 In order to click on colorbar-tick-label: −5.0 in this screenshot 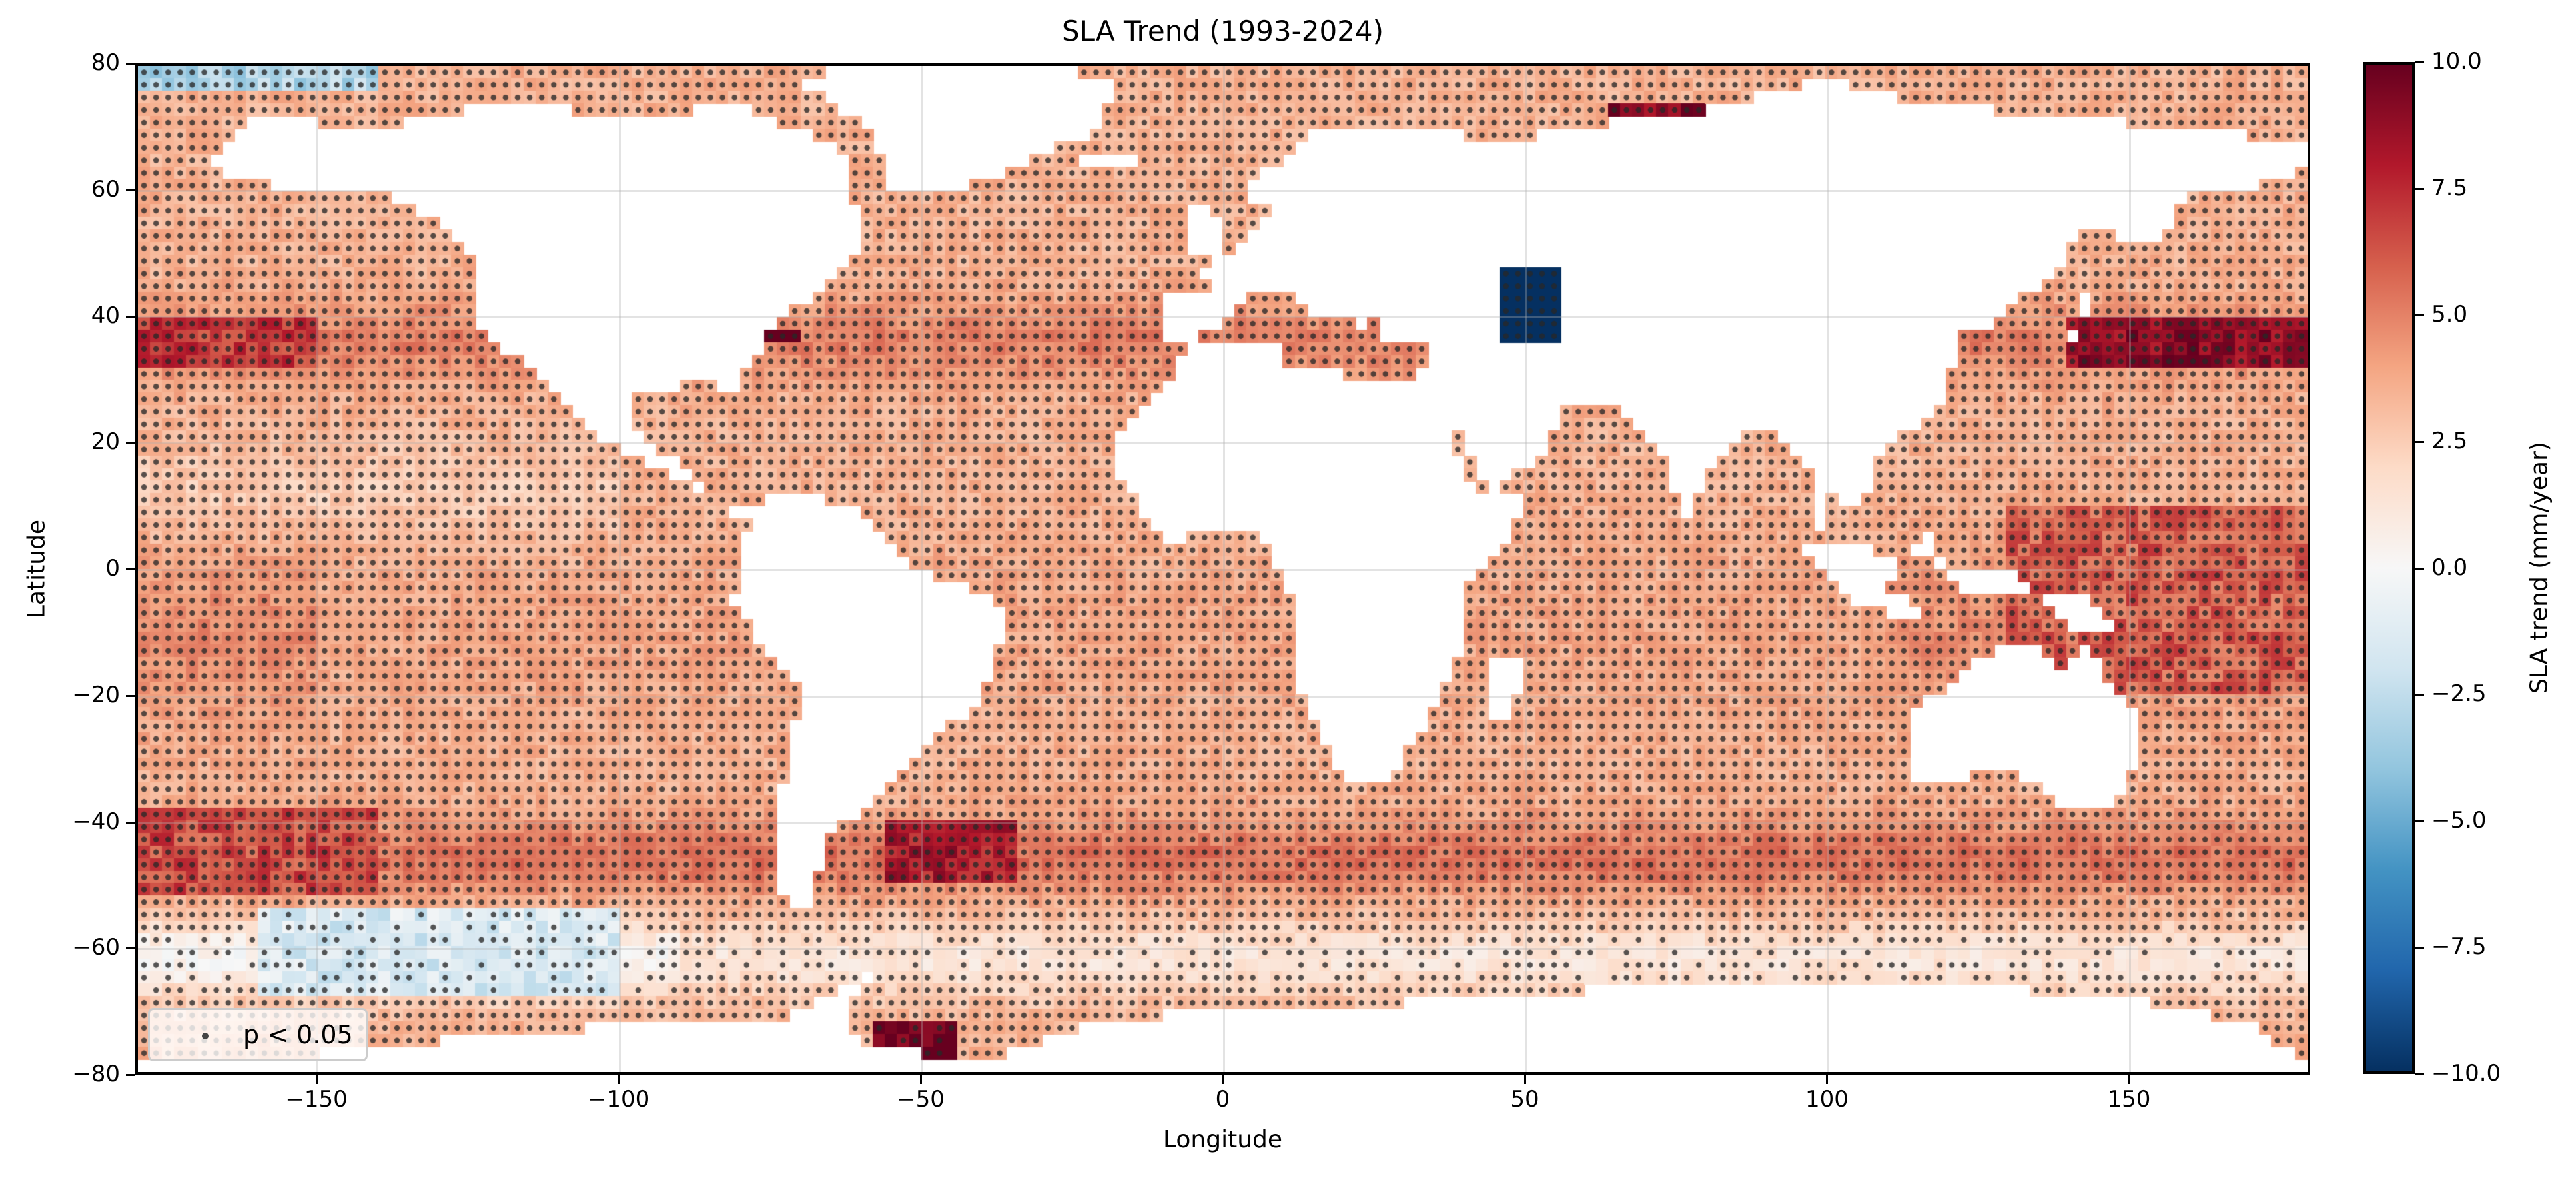, I will do `click(2459, 820)`.